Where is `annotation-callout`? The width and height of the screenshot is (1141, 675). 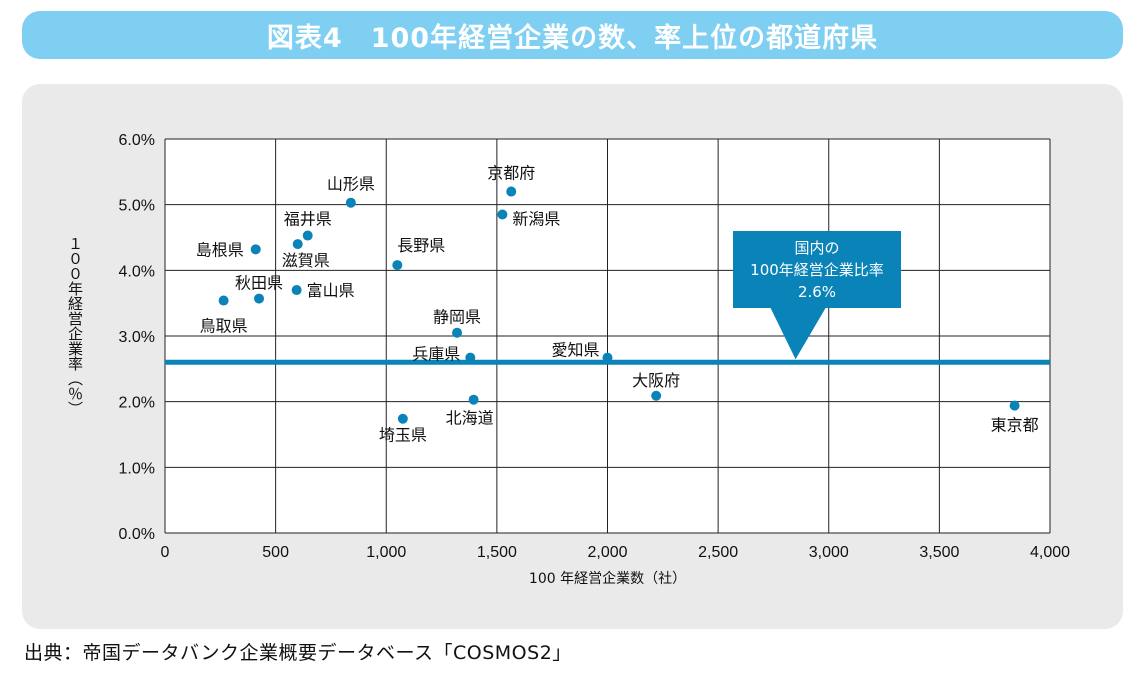
annotation-callout is located at coordinates (817, 295).